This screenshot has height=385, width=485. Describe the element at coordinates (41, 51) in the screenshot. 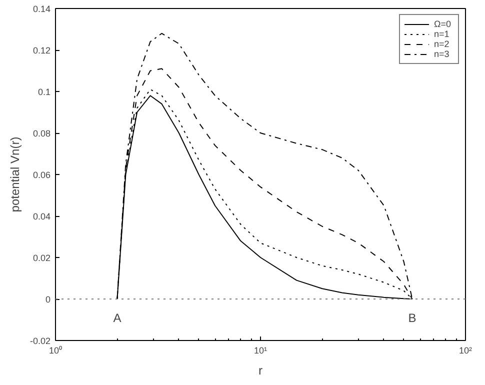

I see `y-tick-label: 0.12` at that location.